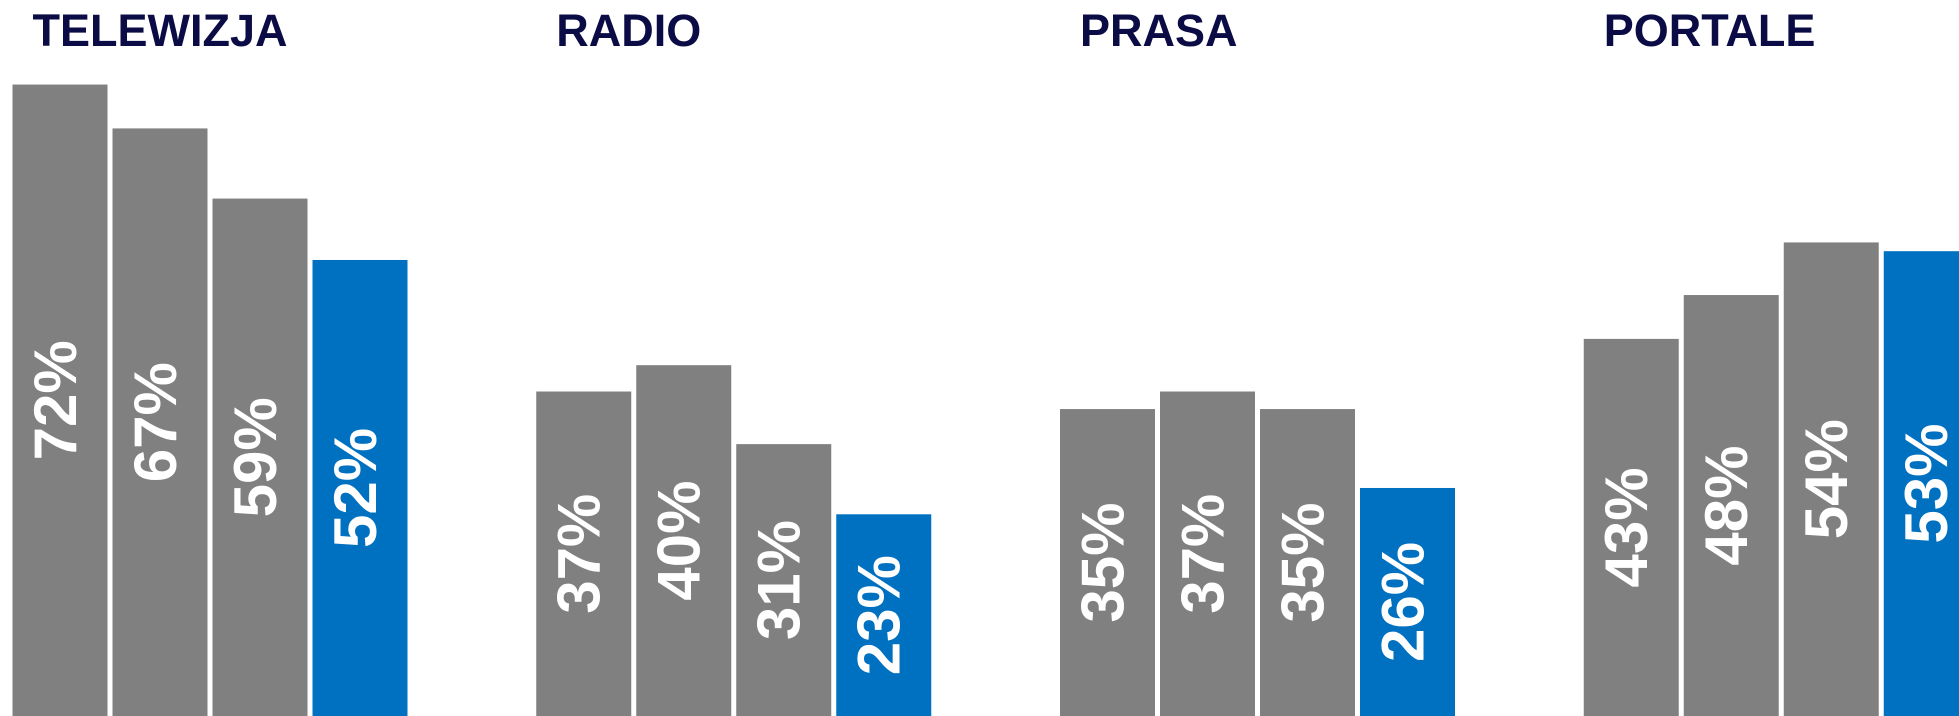 This screenshot has width=1959, height=716. Describe the element at coordinates (55, 400) in the screenshot. I see `data-label: 72%` at that location.